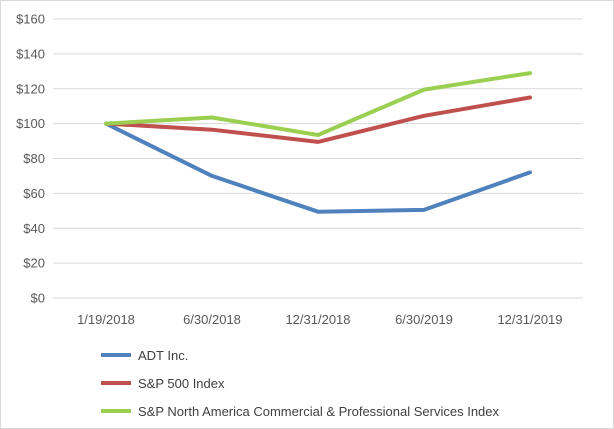 This screenshot has width=614, height=429. Describe the element at coordinates (116, 411) in the screenshot. I see `legend-swatch-sp-na-services` at that location.